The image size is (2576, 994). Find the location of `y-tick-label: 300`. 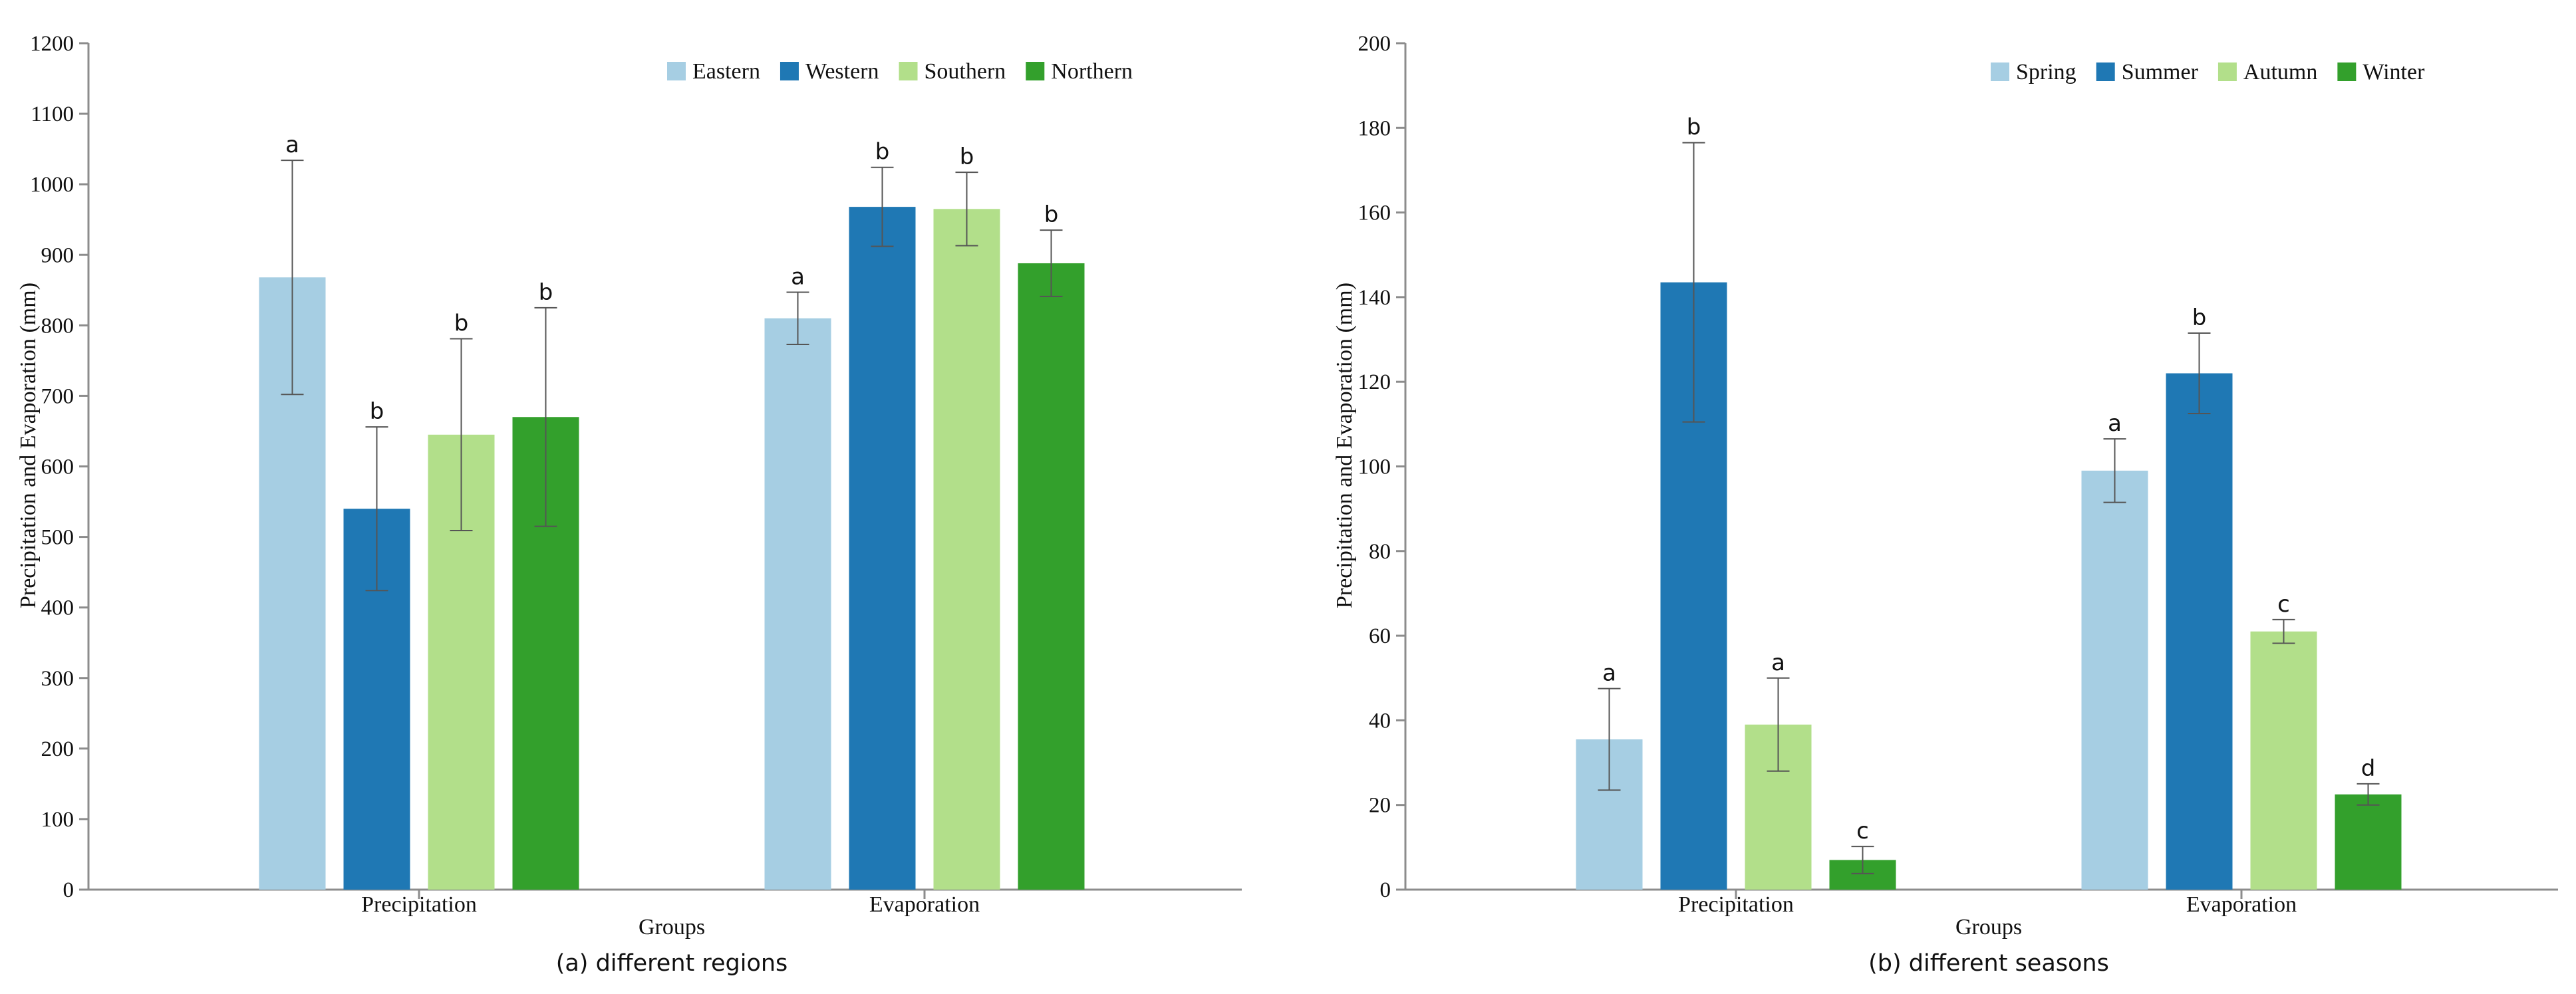

y-tick-label: 300 is located at coordinates (57, 679).